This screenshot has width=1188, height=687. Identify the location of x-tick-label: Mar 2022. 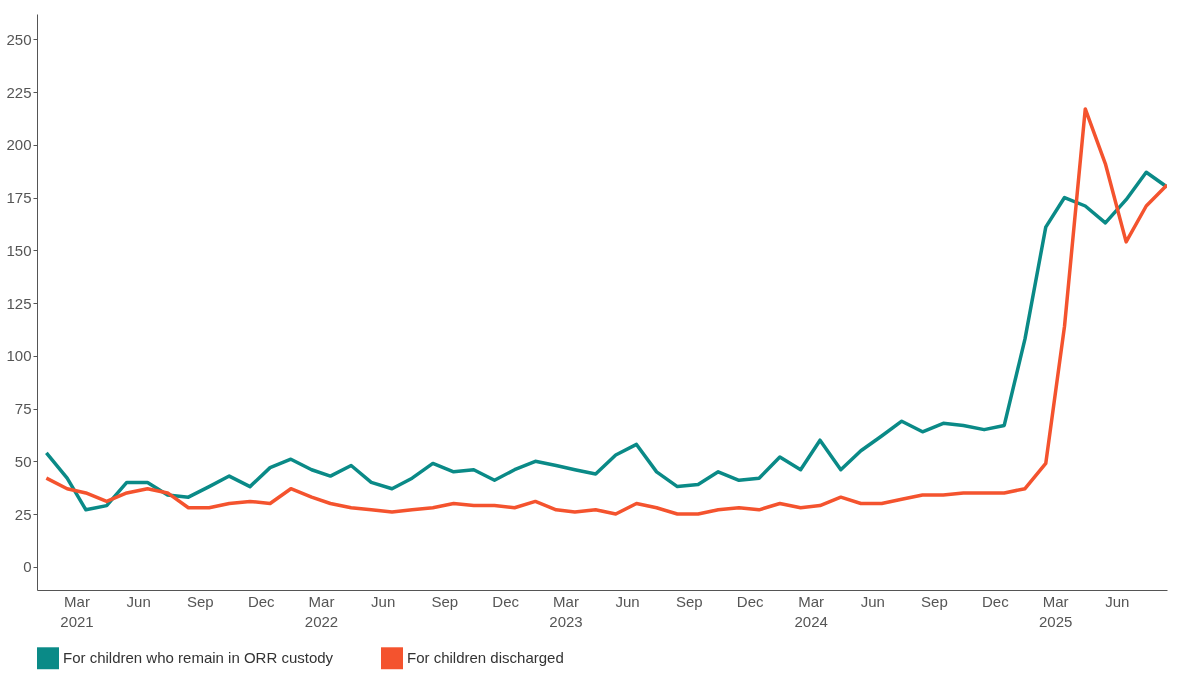
(321, 611).